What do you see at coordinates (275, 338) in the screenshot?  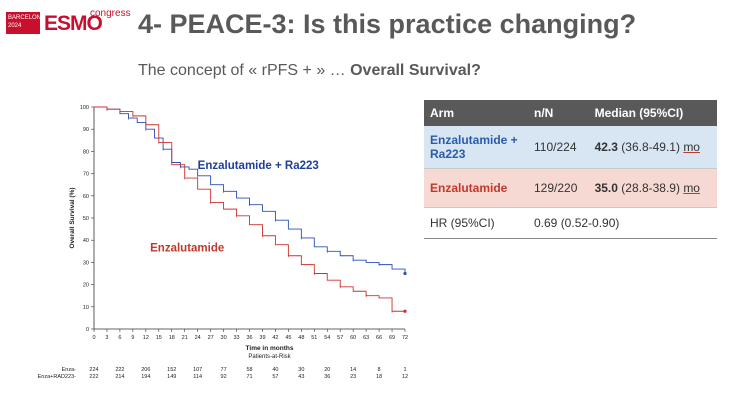 I see `x-tick-label: 42` at bounding box center [275, 338].